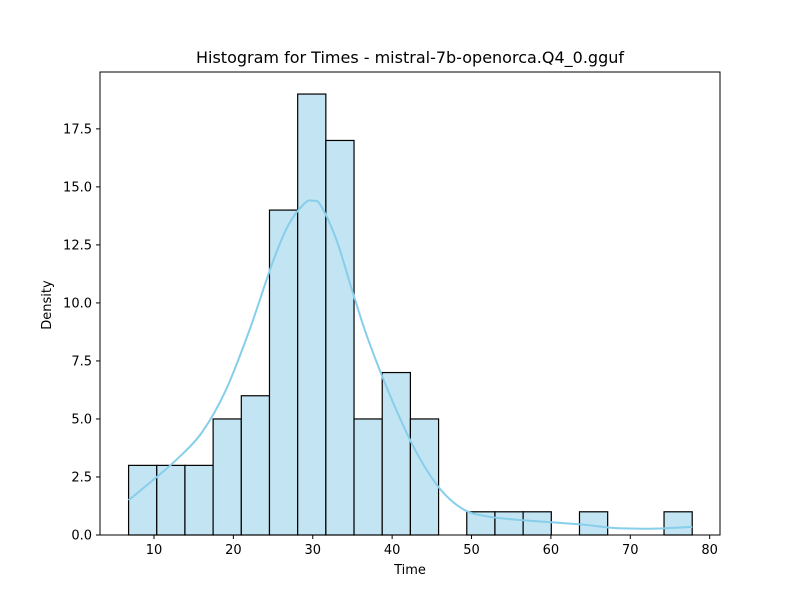 This screenshot has width=800, height=600. What do you see at coordinates (312, 550) in the screenshot?
I see `x-tick-label: 30` at bounding box center [312, 550].